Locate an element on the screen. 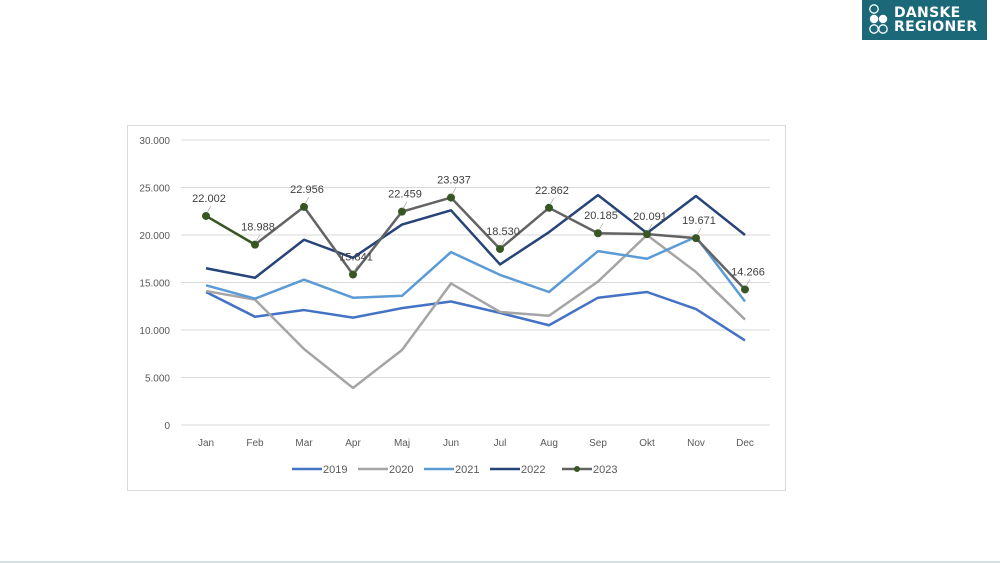  logo-line-1: DANSKE is located at coordinates (927, 13).